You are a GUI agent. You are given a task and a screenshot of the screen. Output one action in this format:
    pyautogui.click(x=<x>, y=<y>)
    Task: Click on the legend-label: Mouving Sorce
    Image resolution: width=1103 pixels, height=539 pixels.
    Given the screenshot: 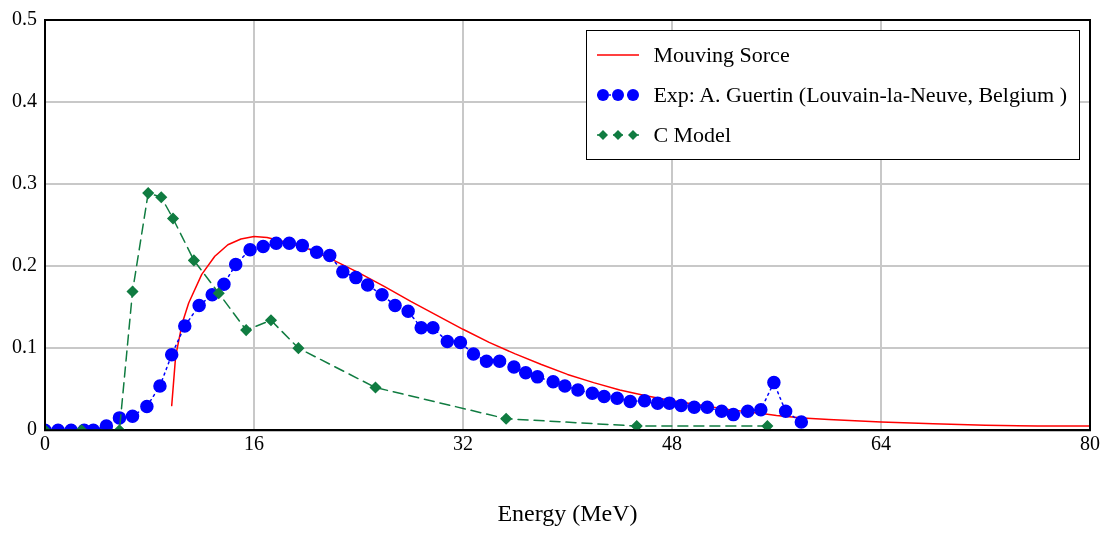 What is the action you would take?
    pyautogui.click(x=721, y=55)
    